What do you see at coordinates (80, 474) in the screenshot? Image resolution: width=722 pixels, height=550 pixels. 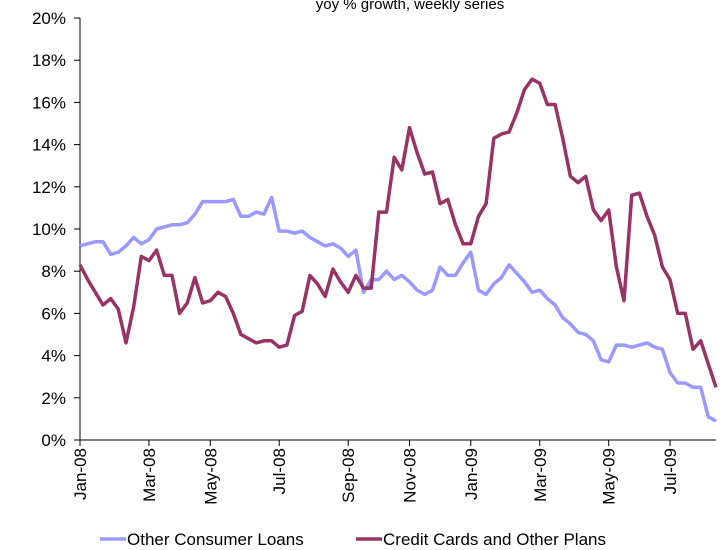 I see `x-tick-label: Jan-08` at bounding box center [80, 474].